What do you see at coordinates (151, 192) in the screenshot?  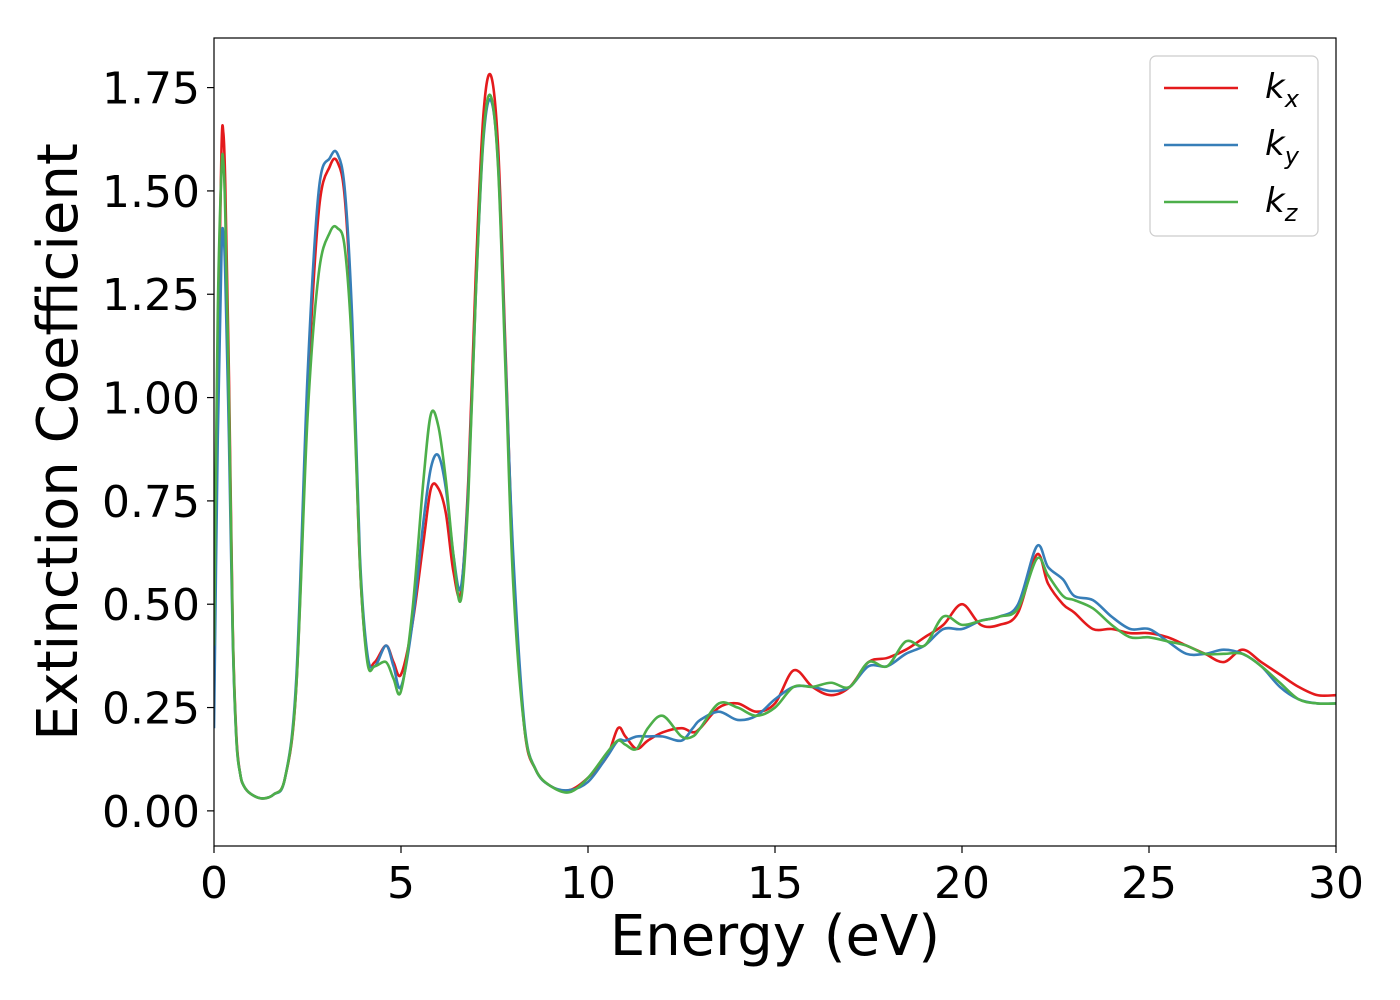 I see `y-tick-label: 1.50` at bounding box center [151, 192].